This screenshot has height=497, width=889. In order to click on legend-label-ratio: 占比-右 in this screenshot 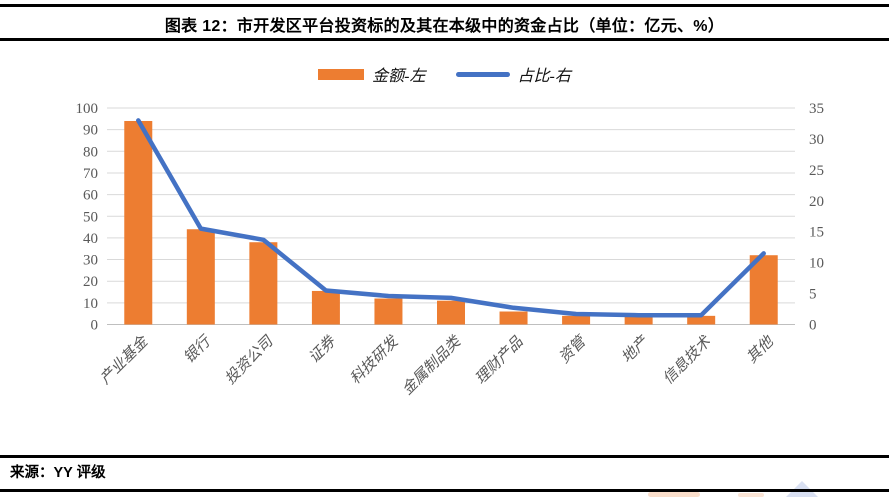, I will do `click(544, 76)`.